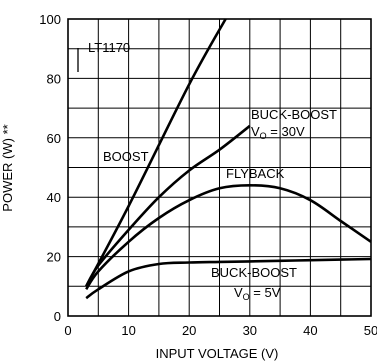 Image resolution: width=377 pixels, height=363 pixels. I want to click on x-tick-label: 0, so click(67, 330).